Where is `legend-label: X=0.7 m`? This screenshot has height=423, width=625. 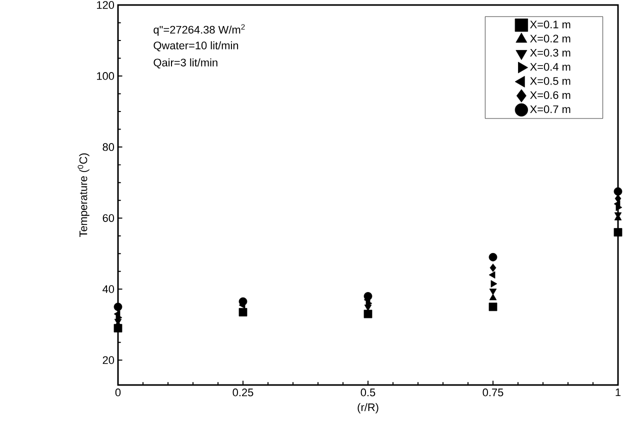
legend-label: X=0.7 m is located at coordinates (550, 109).